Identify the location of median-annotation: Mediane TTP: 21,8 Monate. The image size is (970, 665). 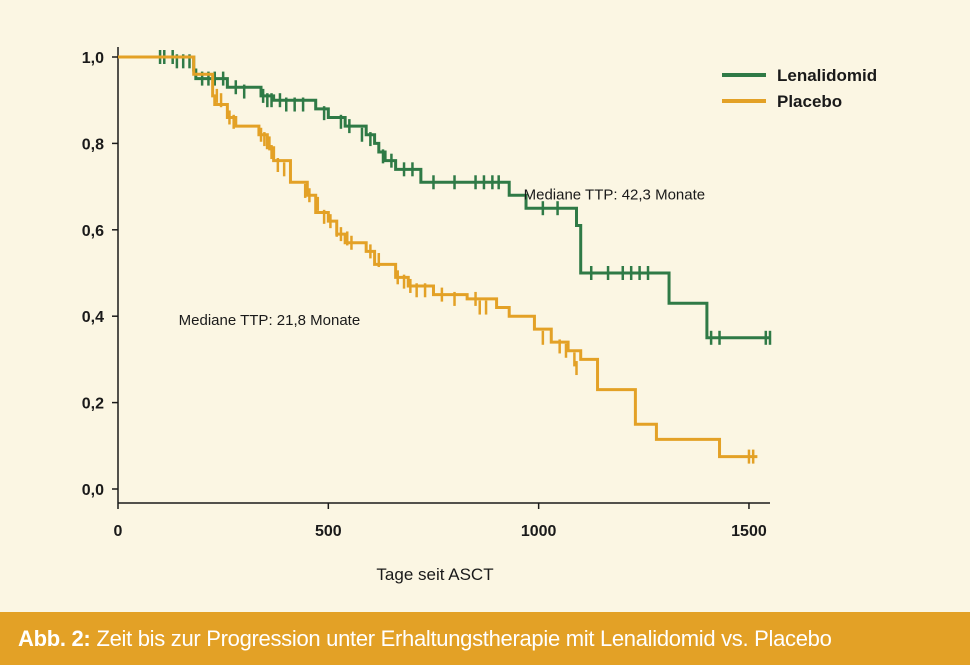
(270, 320).